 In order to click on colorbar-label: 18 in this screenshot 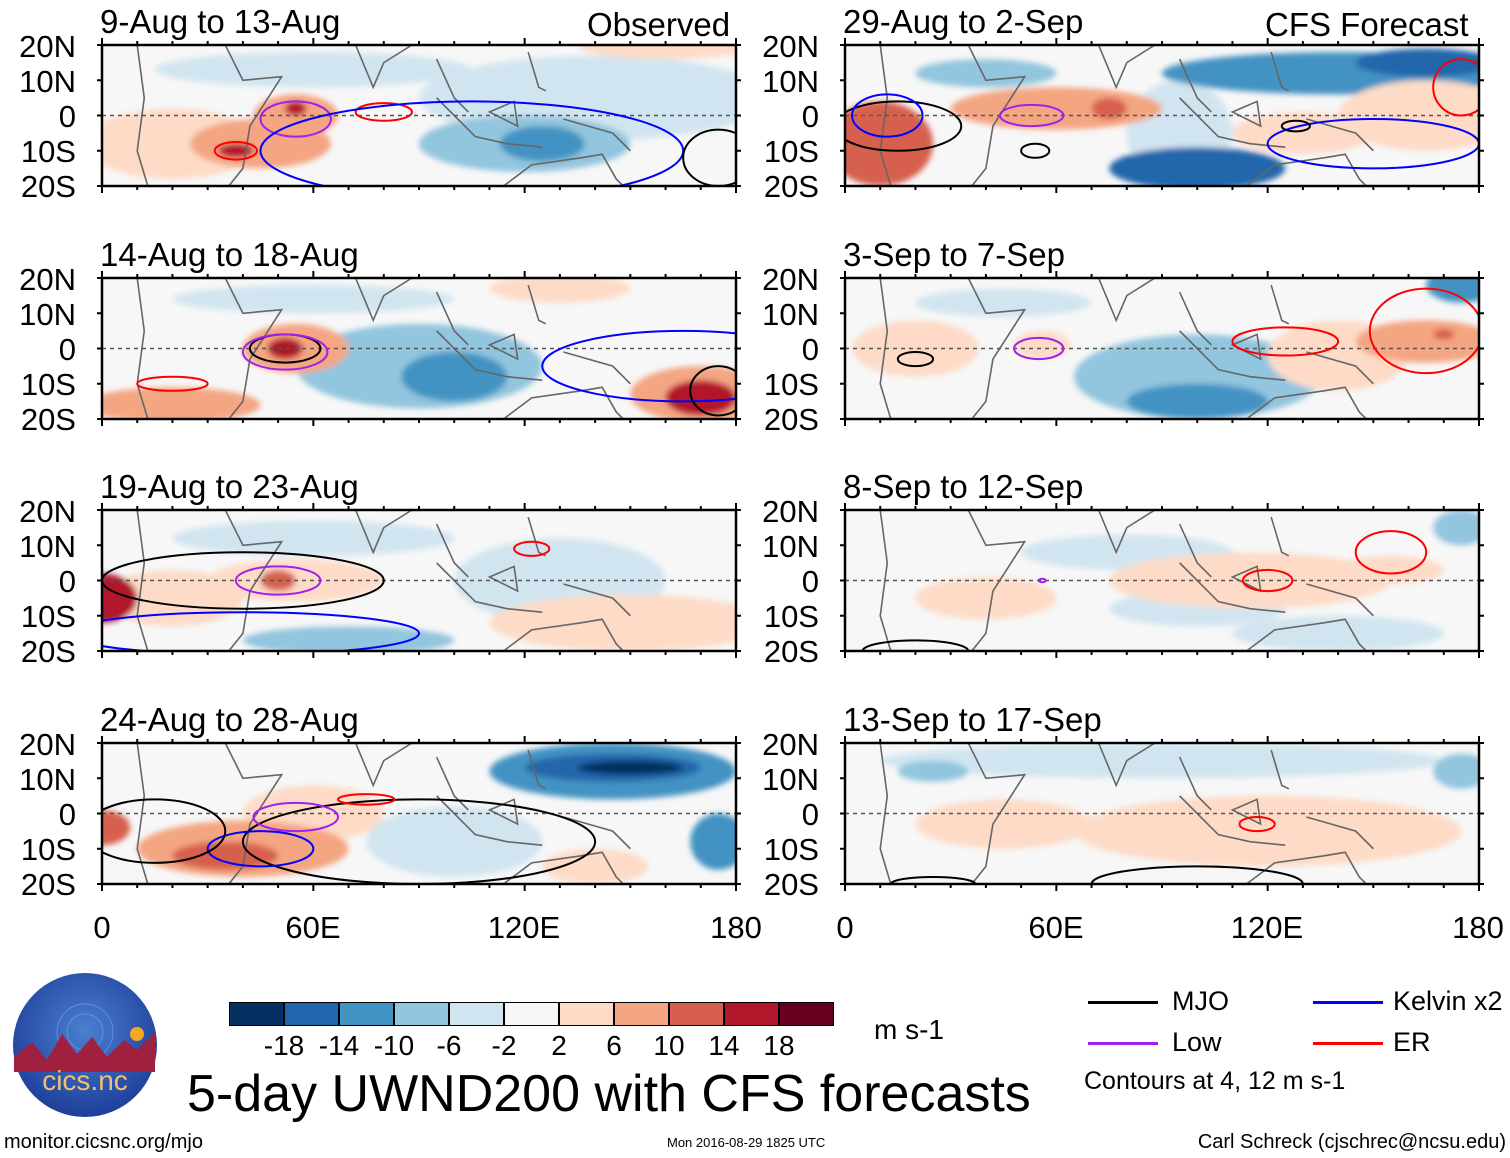, I will do `click(779, 1045)`.